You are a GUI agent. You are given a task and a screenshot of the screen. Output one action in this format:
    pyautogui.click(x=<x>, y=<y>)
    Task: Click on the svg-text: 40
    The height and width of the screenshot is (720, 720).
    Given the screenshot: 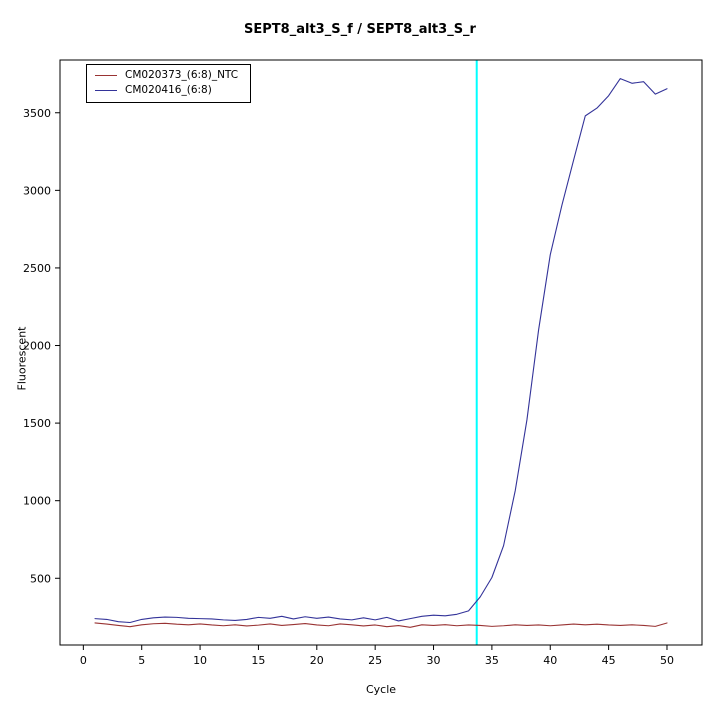 What is the action you would take?
    pyautogui.click(x=550, y=660)
    